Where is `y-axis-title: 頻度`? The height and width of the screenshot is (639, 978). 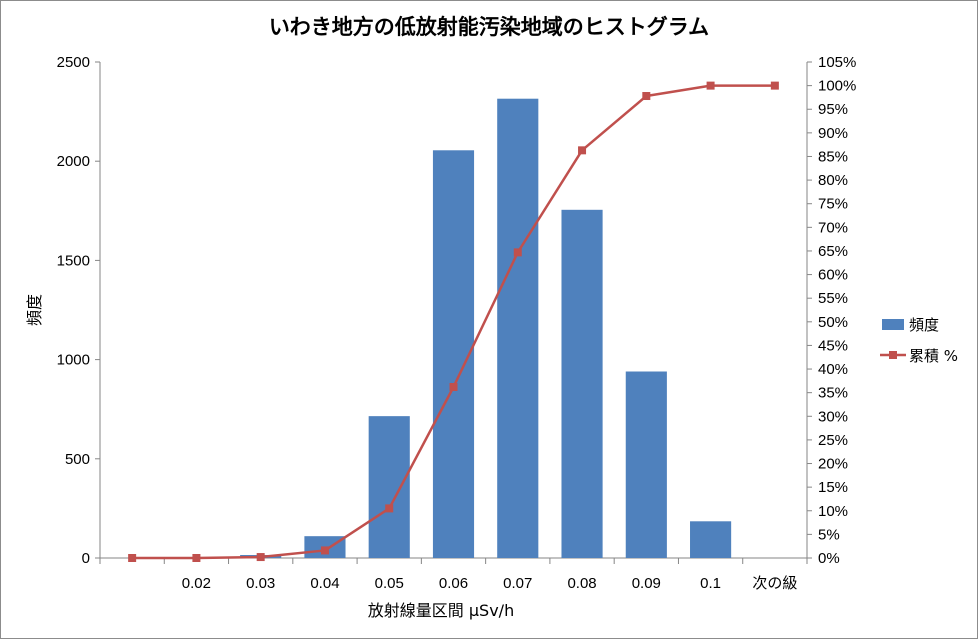 y-axis-title: 頻度 is located at coordinates (34, 310).